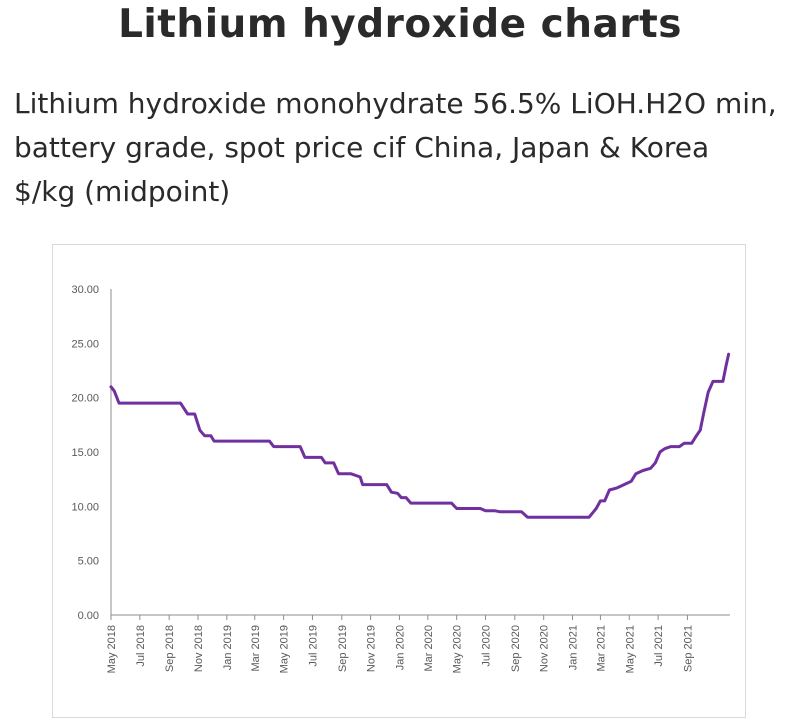 The width and height of the screenshot is (800, 725). I want to click on y-tick-label: 0.00, so click(88, 616).